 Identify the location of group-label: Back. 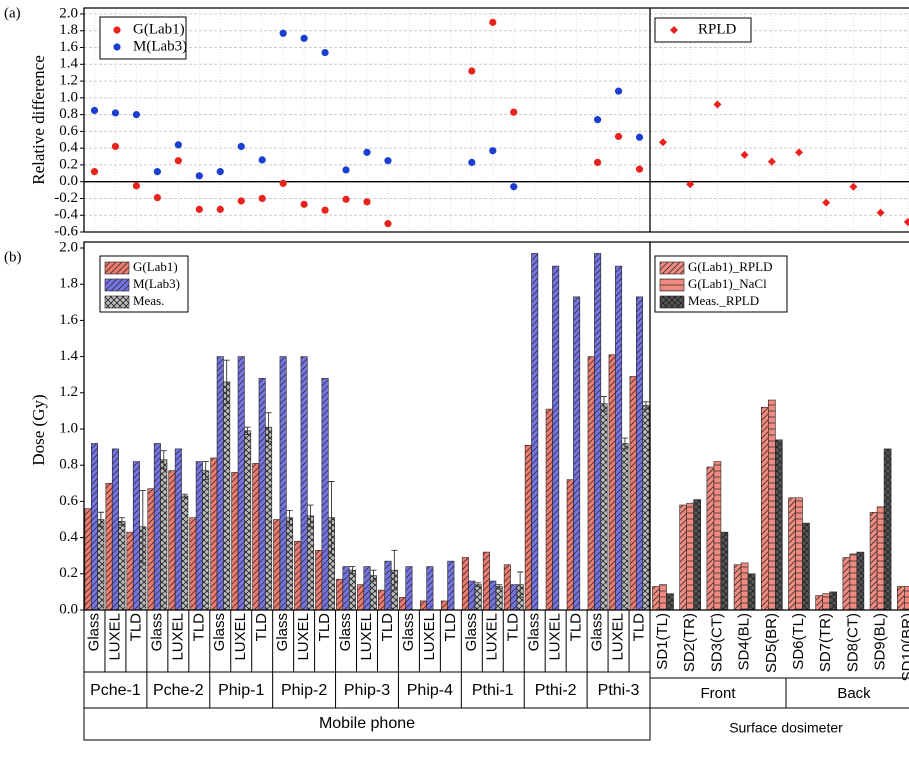
(854, 693).